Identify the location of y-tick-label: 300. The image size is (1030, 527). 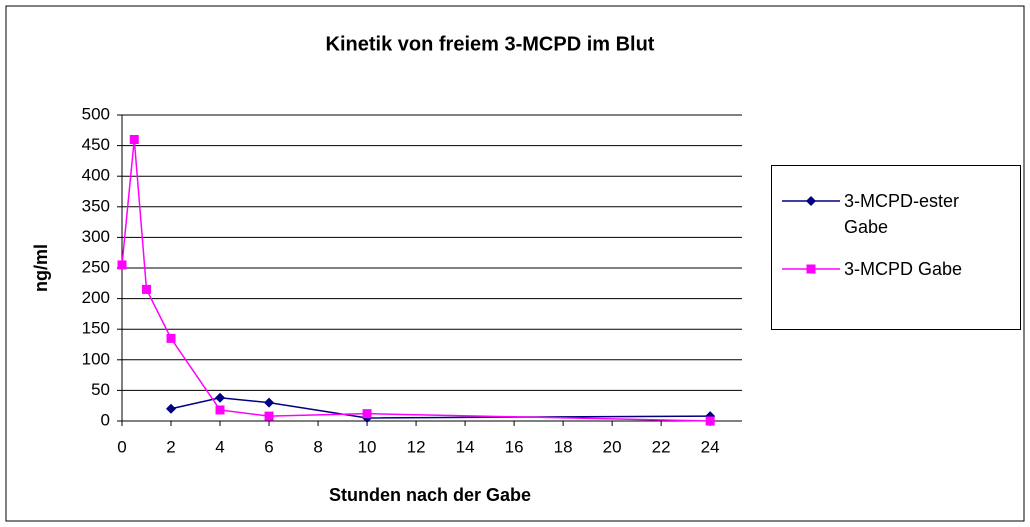
(96, 236).